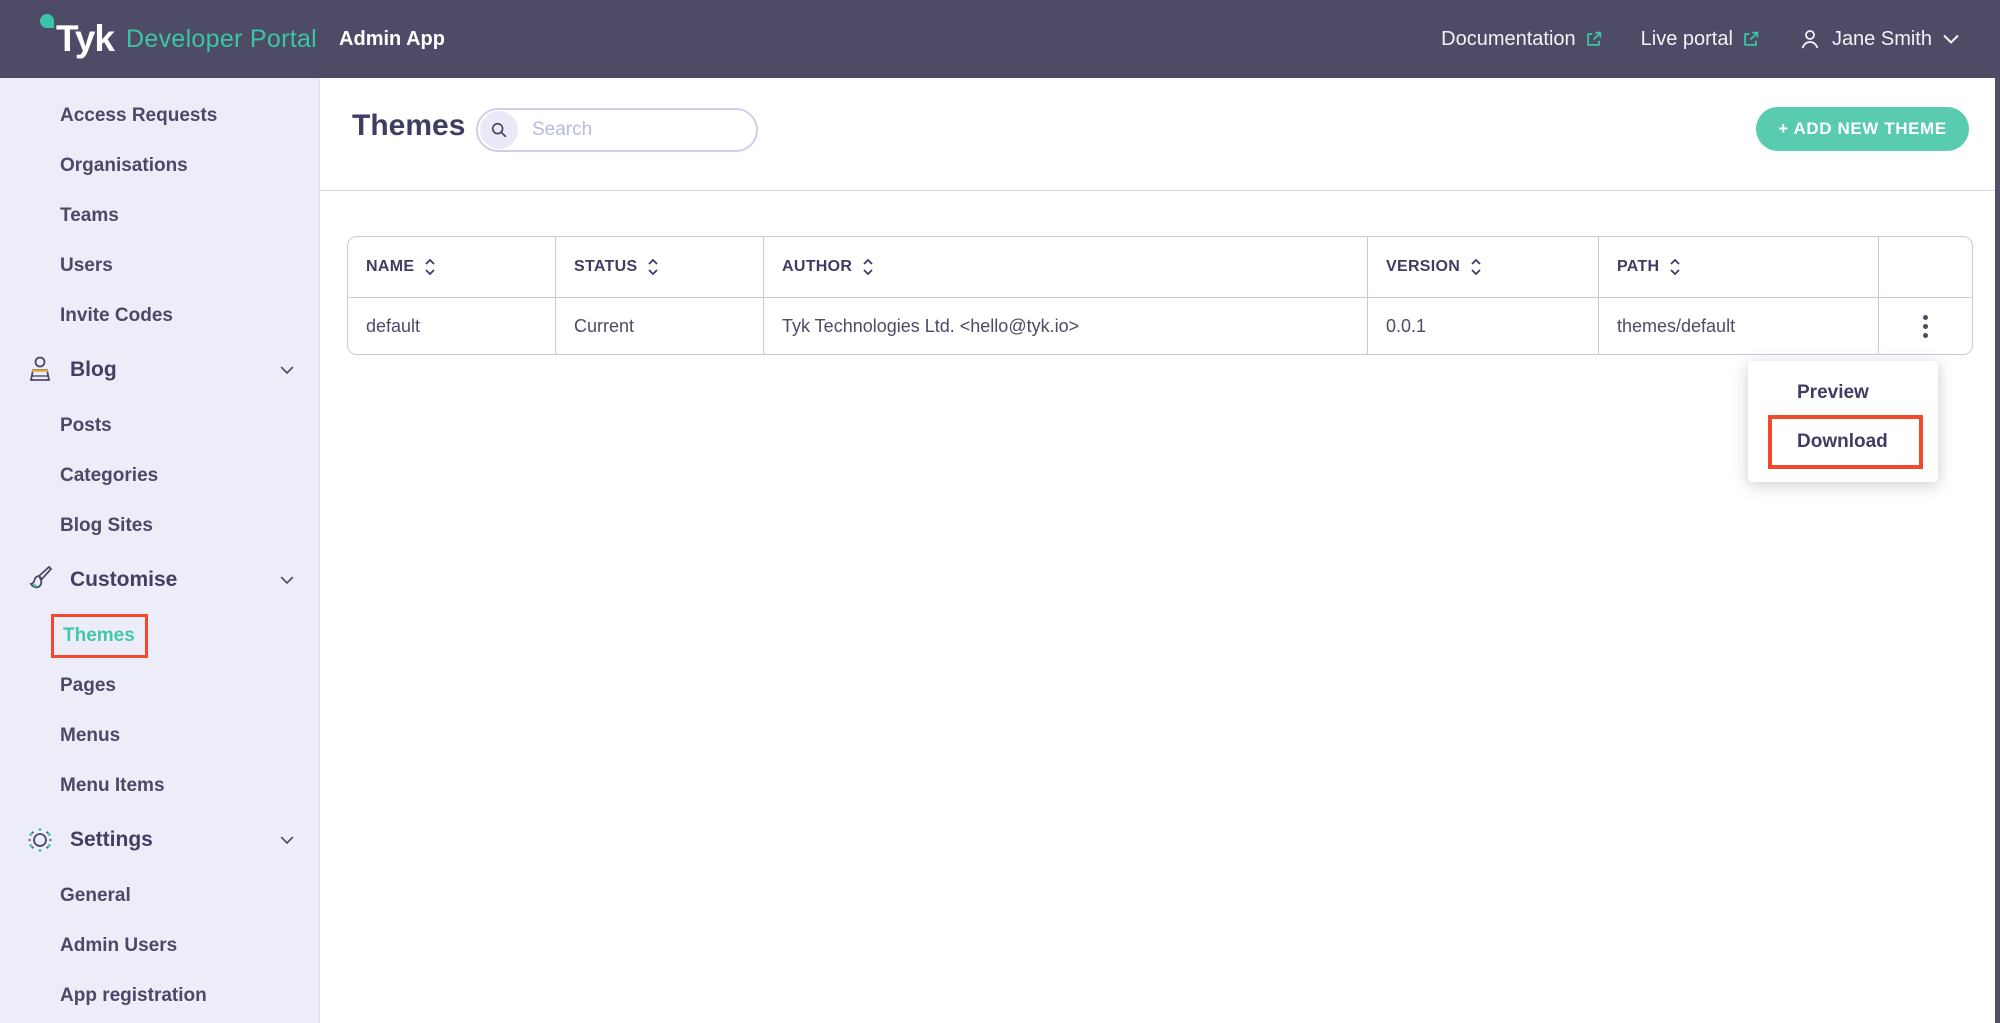  Describe the element at coordinates (109, 475) in the screenshot. I see `sidebar-item-label: Categories` at that location.